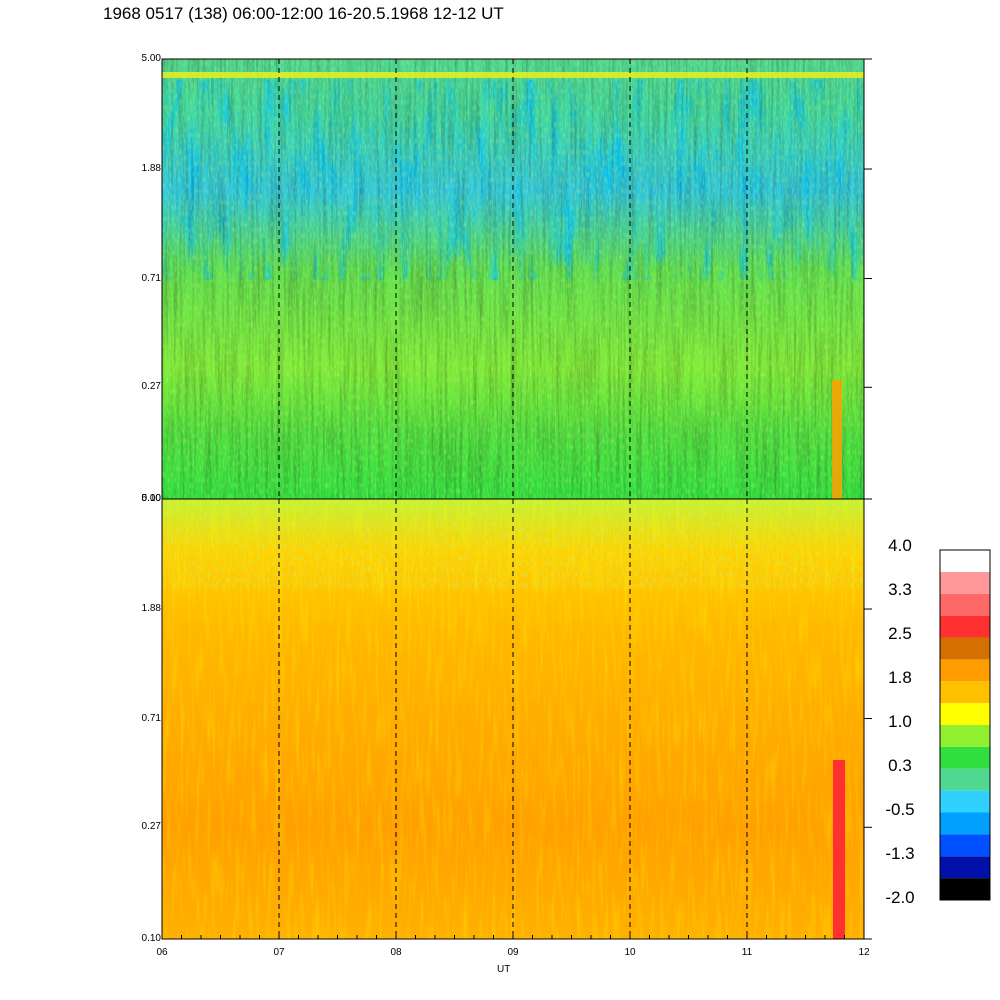 The image size is (1000, 1000). What do you see at coordinates (162, 952) in the screenshot?
I see `x-tick-label: 06` at bounding box center [162, 952].